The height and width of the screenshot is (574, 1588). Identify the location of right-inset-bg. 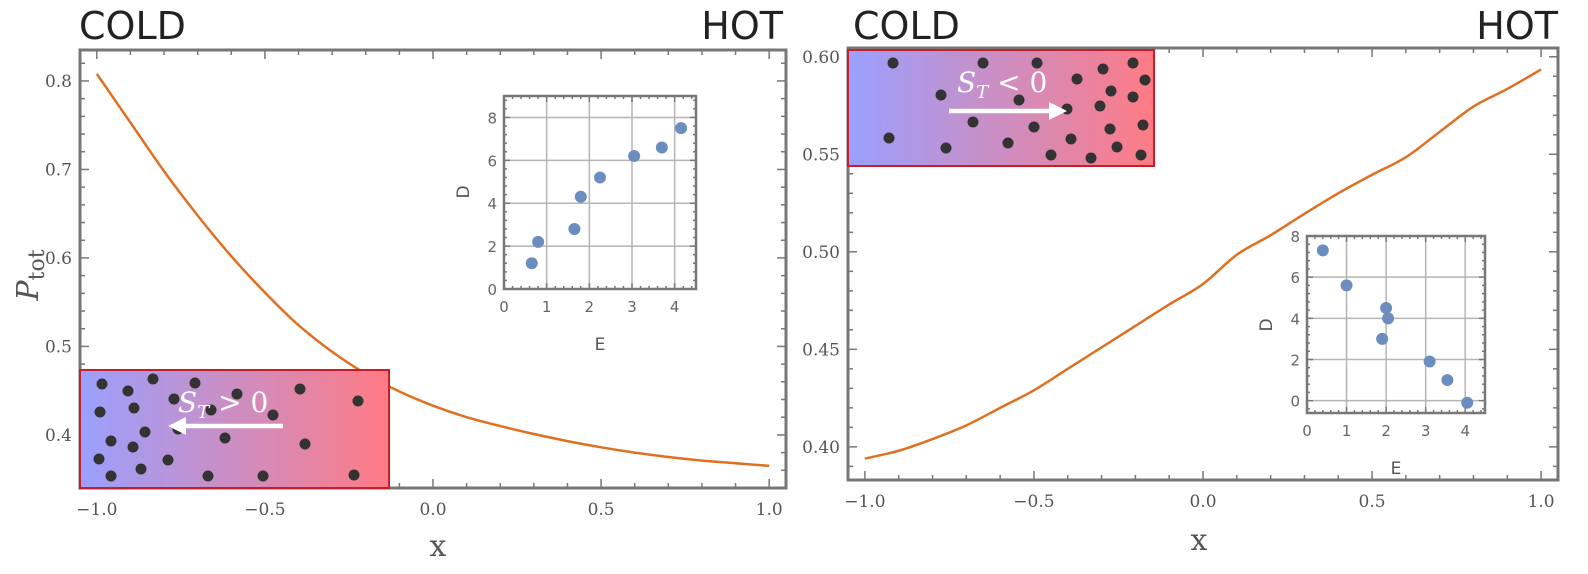
(1396, 324).